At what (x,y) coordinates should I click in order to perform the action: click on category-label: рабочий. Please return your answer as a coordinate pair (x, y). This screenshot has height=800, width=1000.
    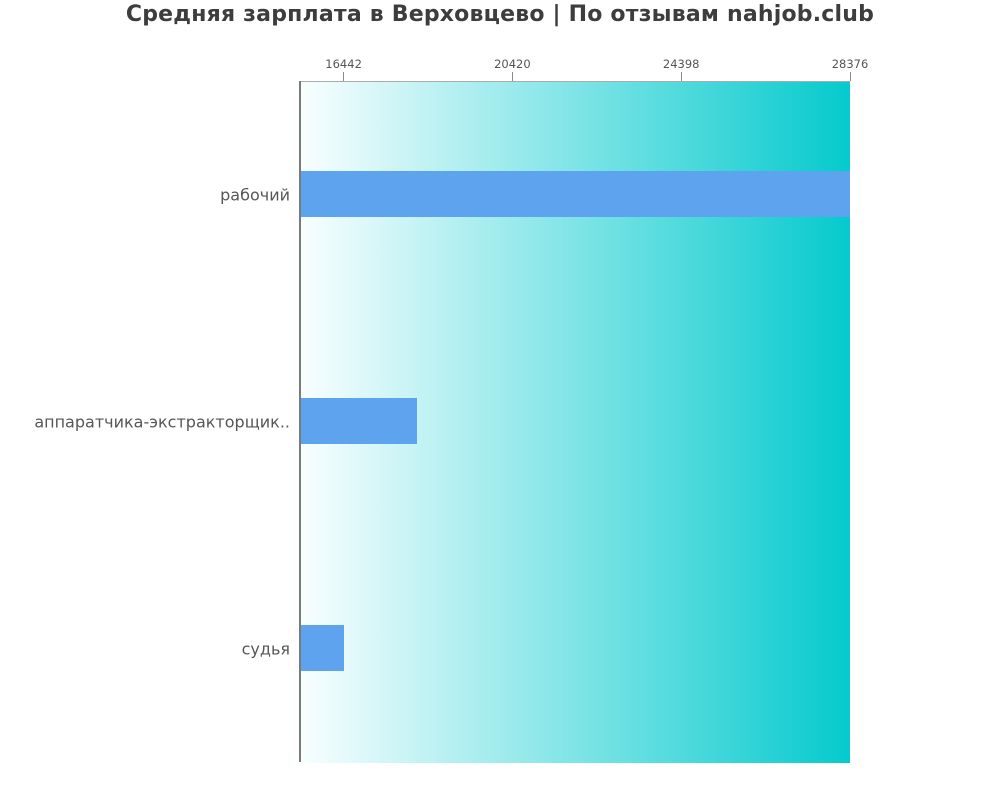
    Looking at the image, I should click on (255, 194).